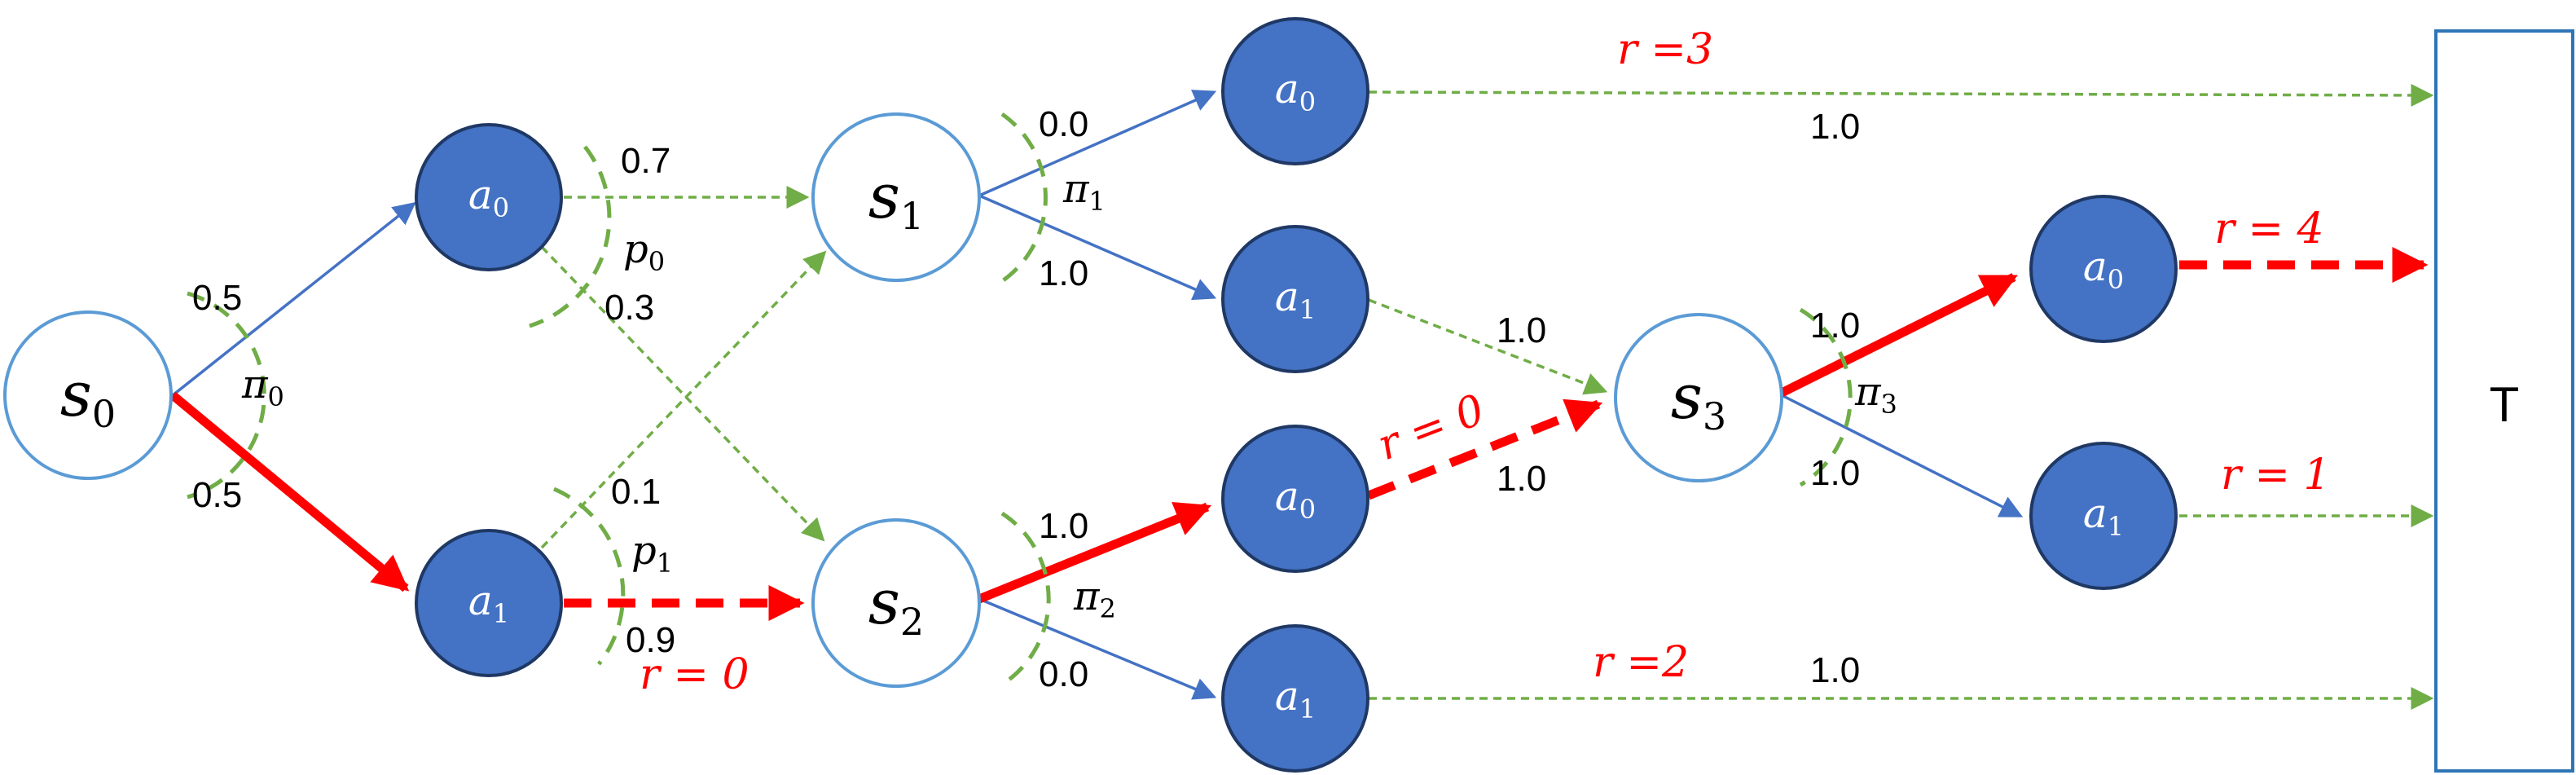 This screenshot has height=775, width=2576. I want to click on reward-label-s3a0-T: r = 4, so click(2269, 229).